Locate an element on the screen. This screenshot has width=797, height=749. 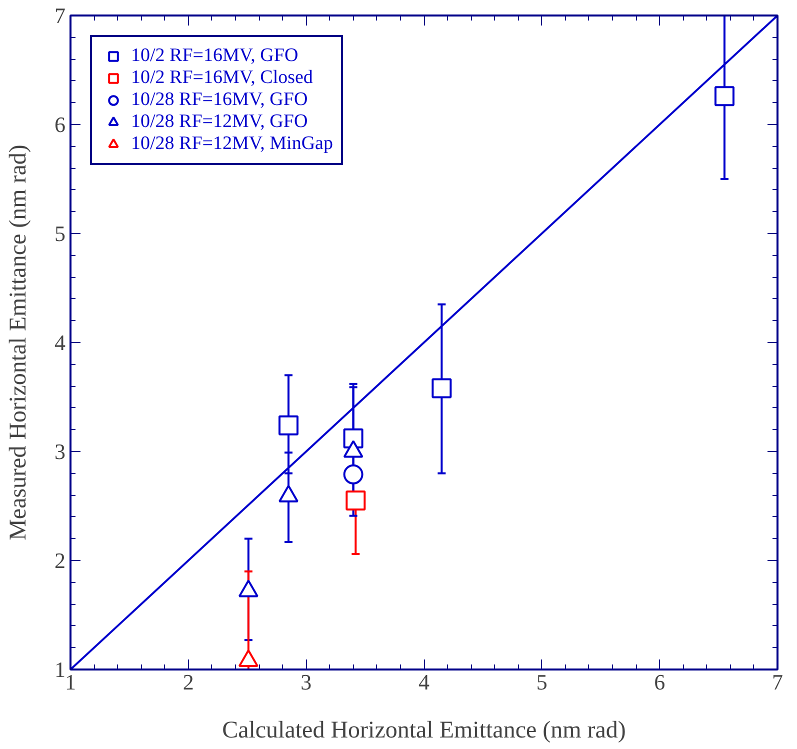
y-tick-label: 6 is located at coordinates (60, 124).